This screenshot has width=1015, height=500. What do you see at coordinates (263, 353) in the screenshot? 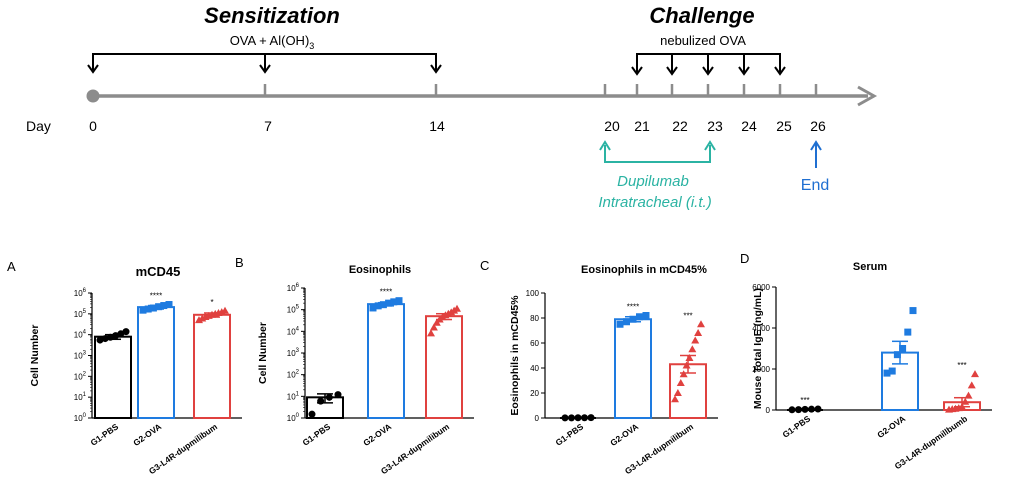
I see `y-axis-label: Cell Number` at bounding box center [263, 353].